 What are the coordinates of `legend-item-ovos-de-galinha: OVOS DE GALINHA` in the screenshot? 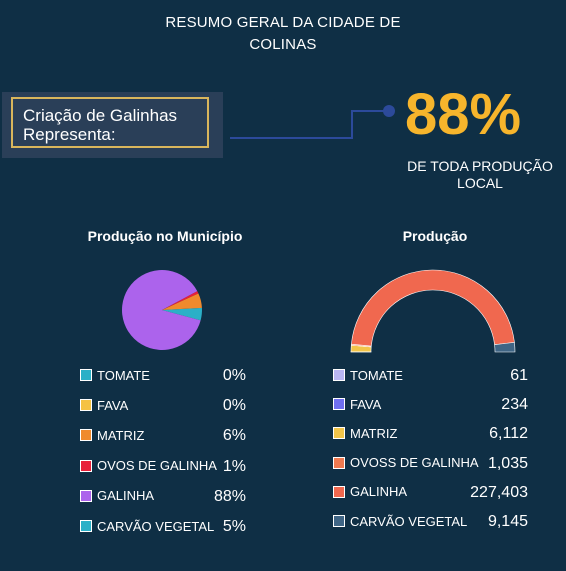 It's located at (148, 466).